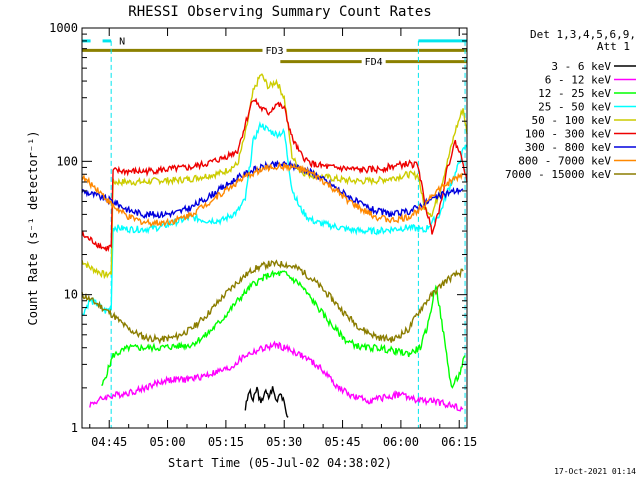  Describe the element at coordinates (578, 80) in the screenshot. I see `legend-label-1: 6 - 12 keV` at that location.